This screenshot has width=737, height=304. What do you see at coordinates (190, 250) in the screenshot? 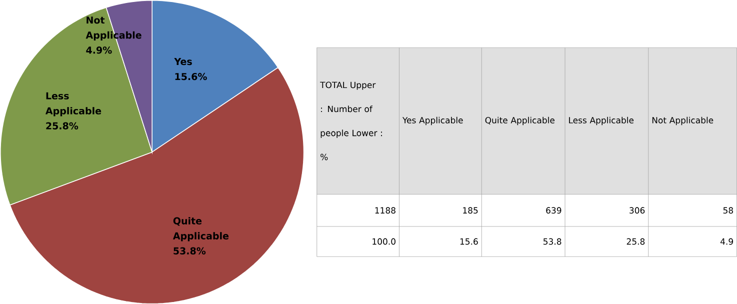
I see `data-label: 53.8%` at bounding box center [190, 250].